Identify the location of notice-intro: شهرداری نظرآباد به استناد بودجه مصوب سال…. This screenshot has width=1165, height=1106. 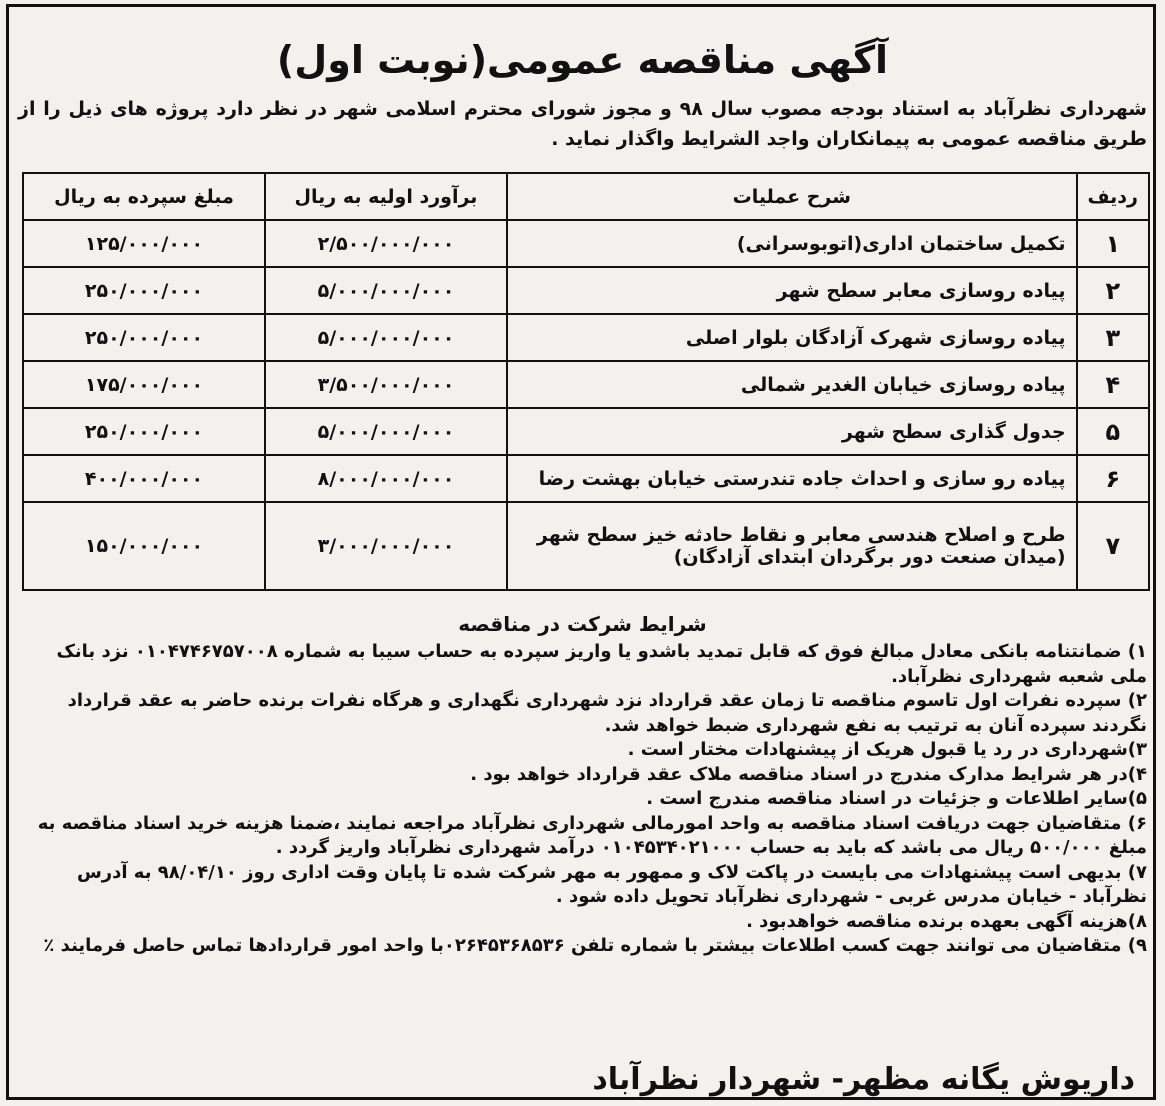
(582, 124).